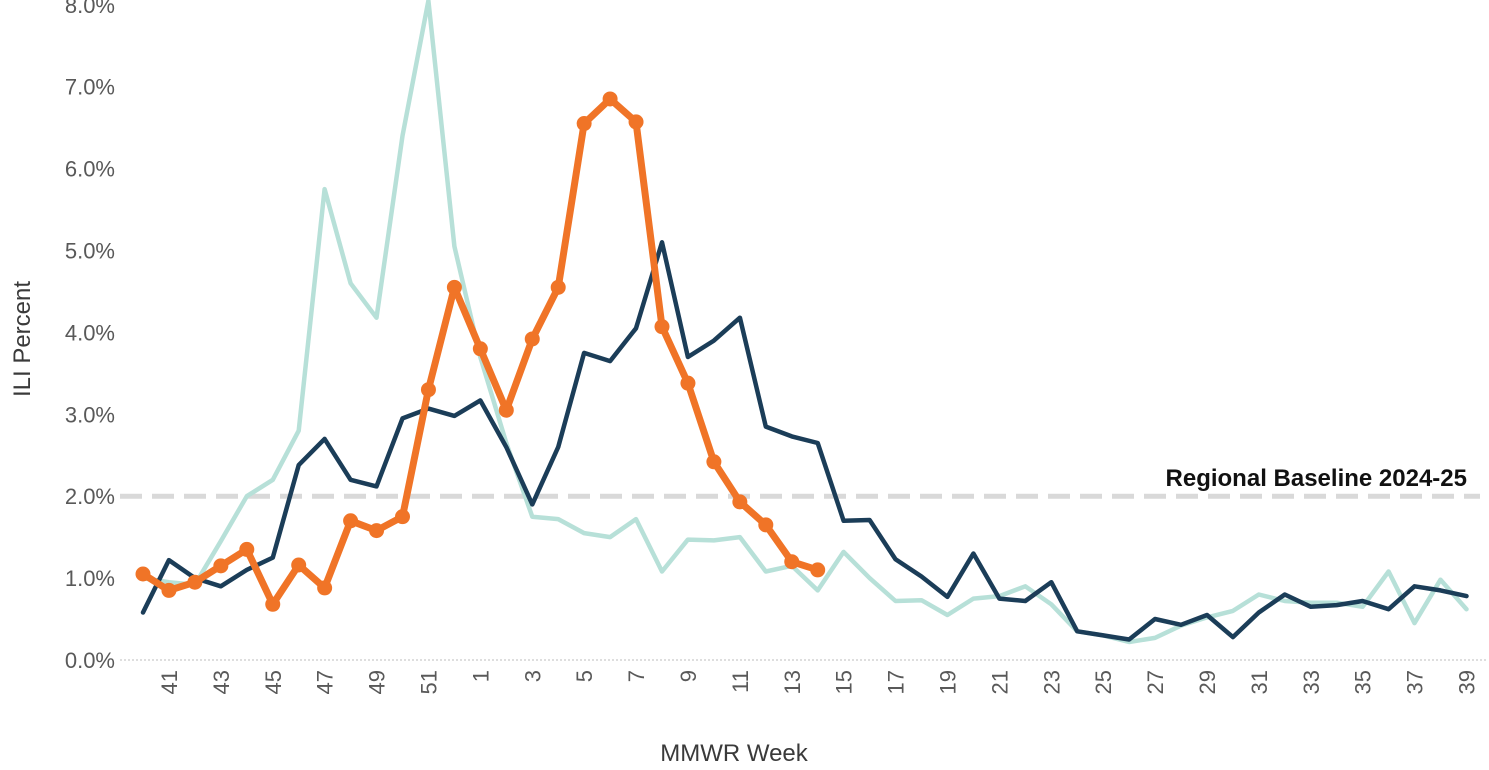  What do you see at coordinates (325, 682) in the screenshot?
I see `x-tick-label: 47` at bounding box center [325, 682].